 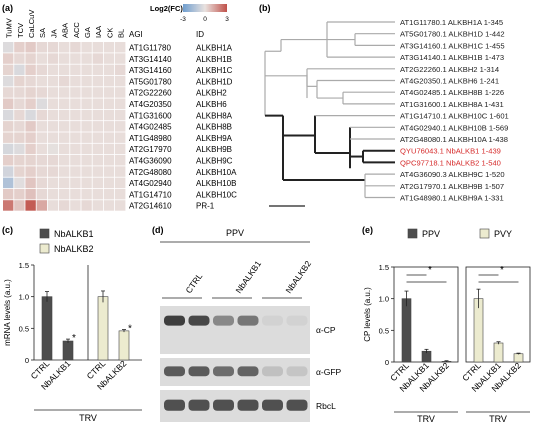 I want to click on lane-label: NbALKB2, so click(x=298, y=277).